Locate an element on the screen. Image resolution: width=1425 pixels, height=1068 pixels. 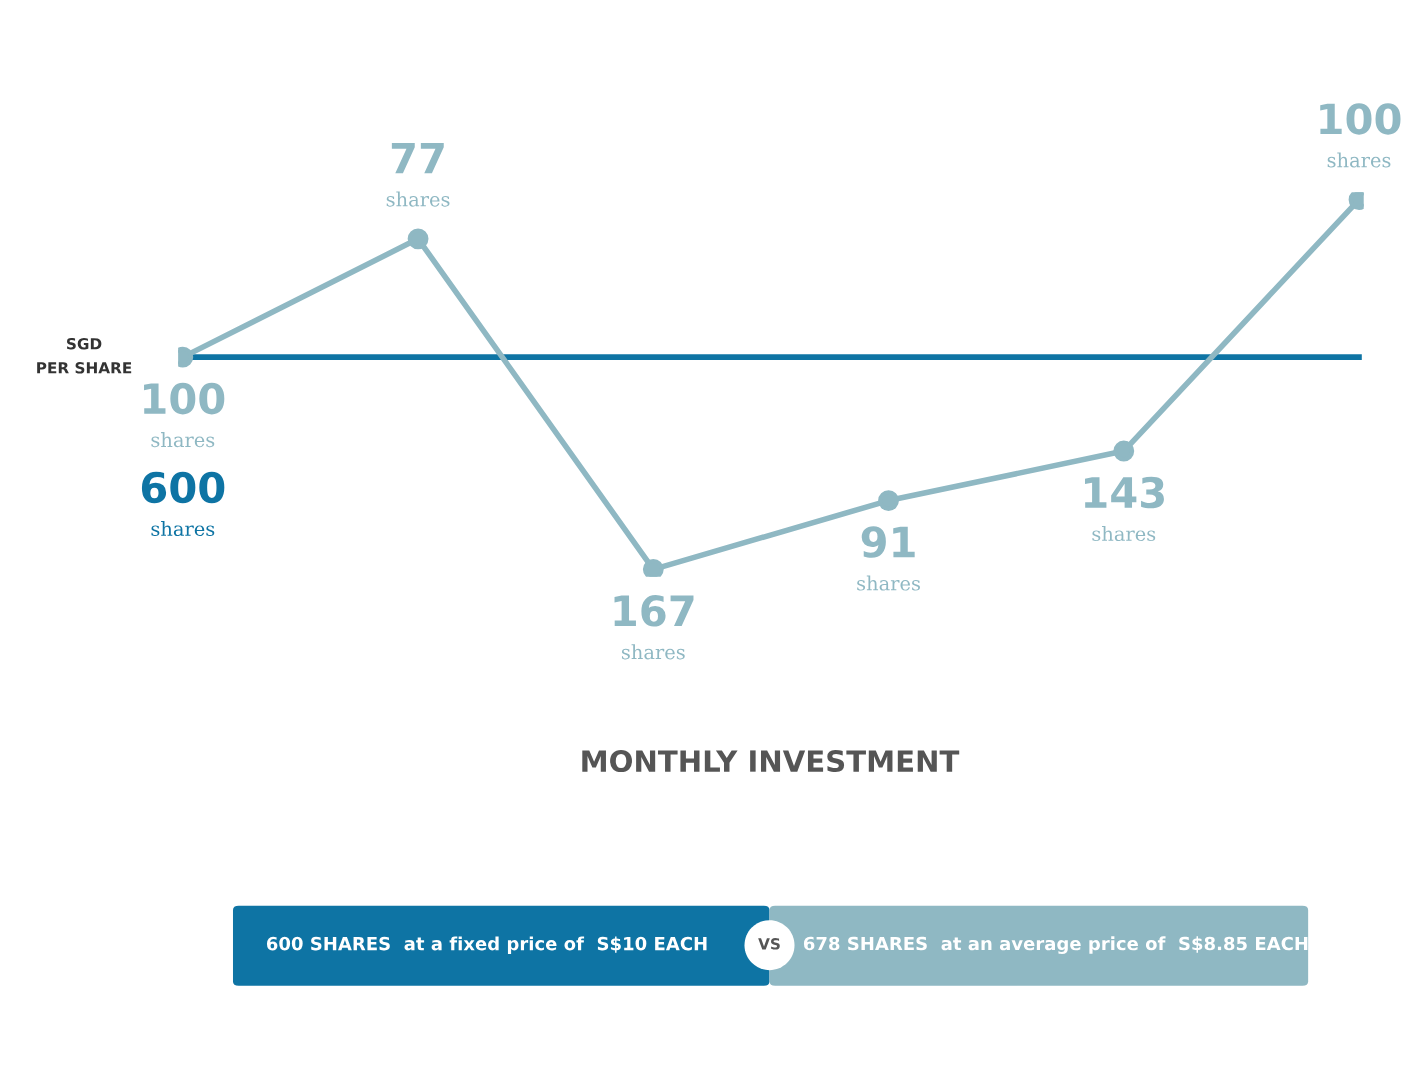
annotation: 100 shares is located at coordinates (184, 415).